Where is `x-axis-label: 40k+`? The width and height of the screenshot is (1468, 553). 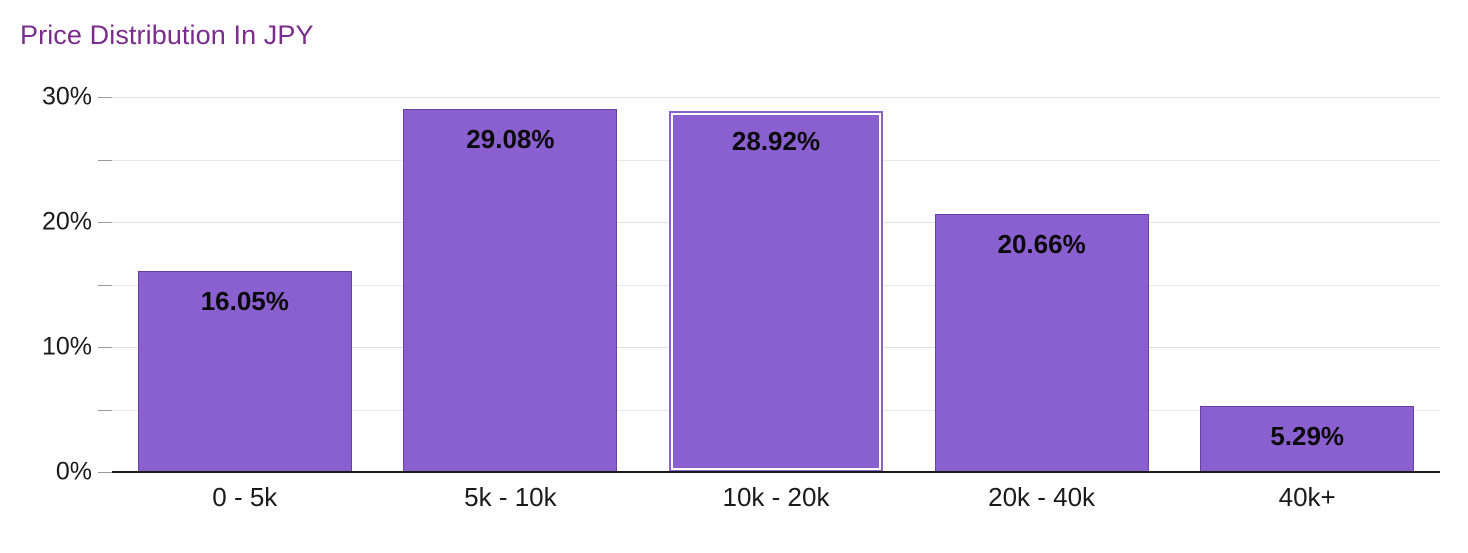 x-axis-label: 40k+ is located at coordinates (1307, 497).